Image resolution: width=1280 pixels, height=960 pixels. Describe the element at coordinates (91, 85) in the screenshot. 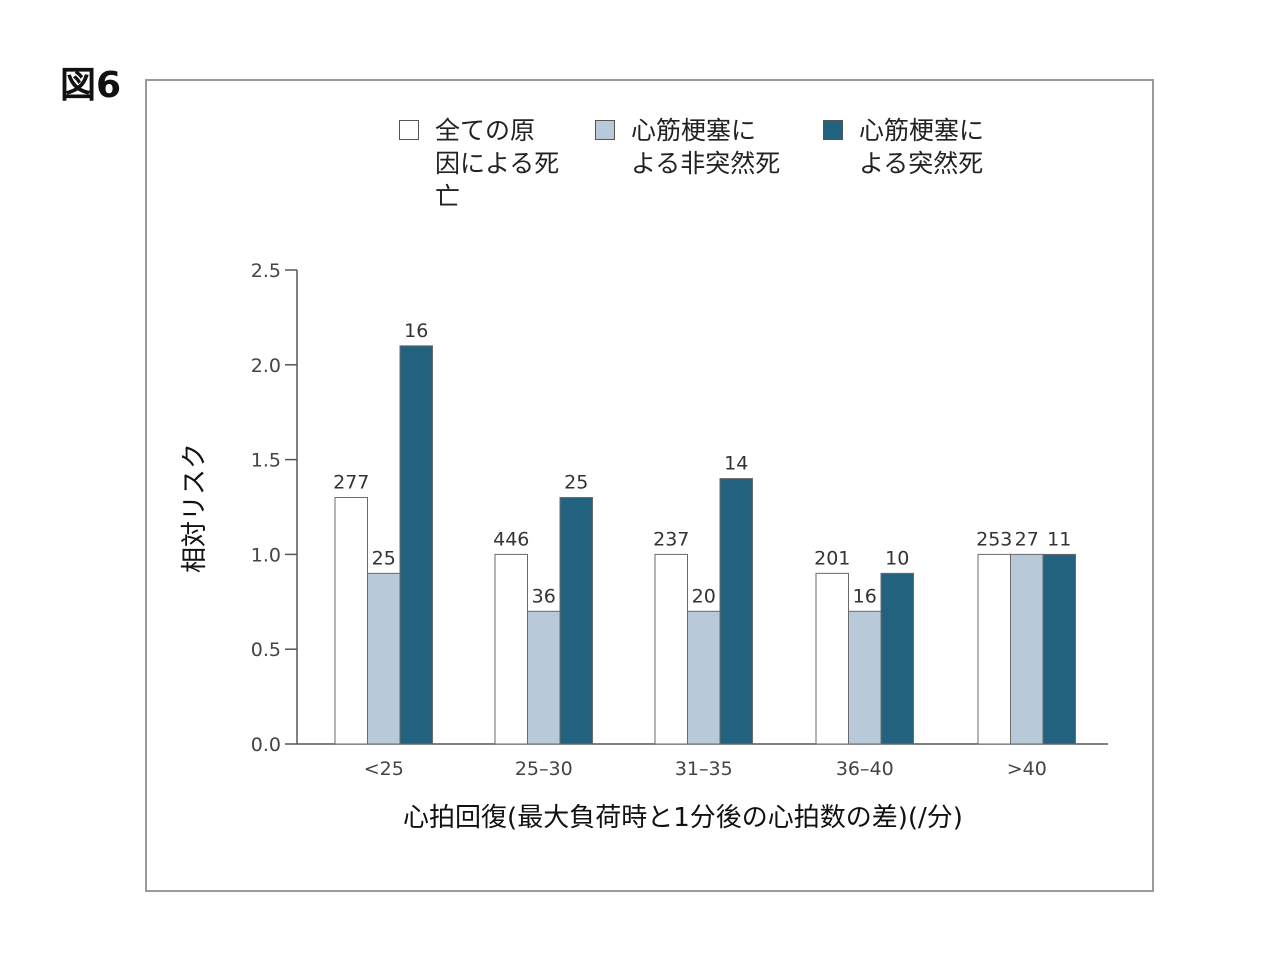

I see `figure-label: 図6` at that location.